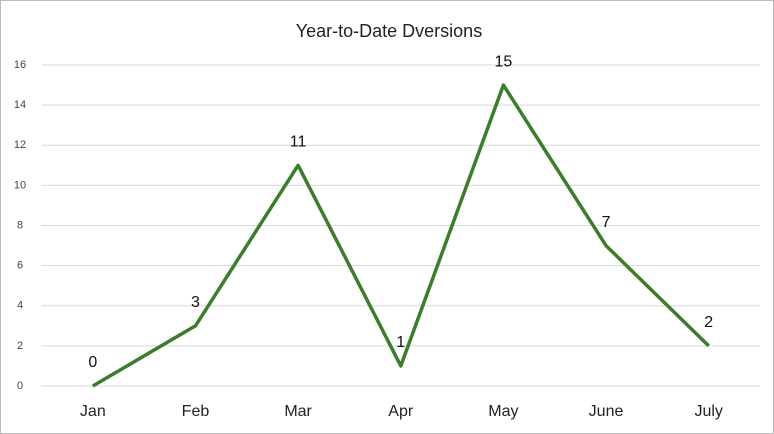 This screenshot has width=774, height=434. What do you see at coordinates (708, 322) in the screenshot?
I see `data-label: 2` at bounding box center [708, 322].